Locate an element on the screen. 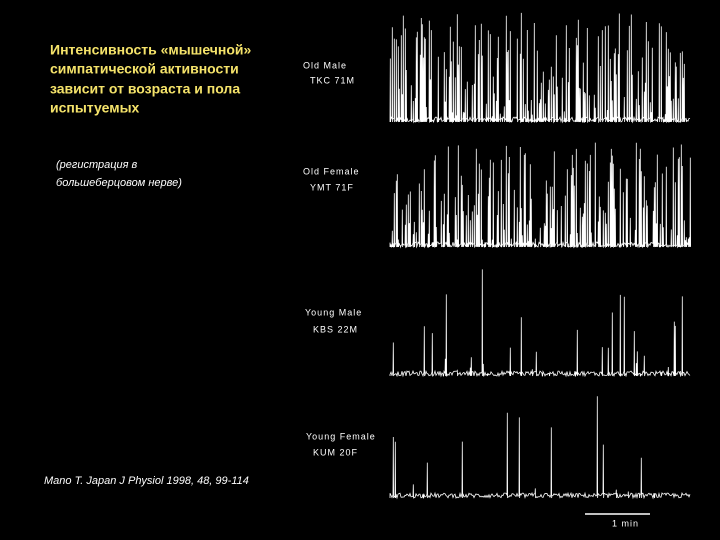 This screenshot has height=540, width=720. scale-bar-label: 1 min is located at coordinates (625, 523).